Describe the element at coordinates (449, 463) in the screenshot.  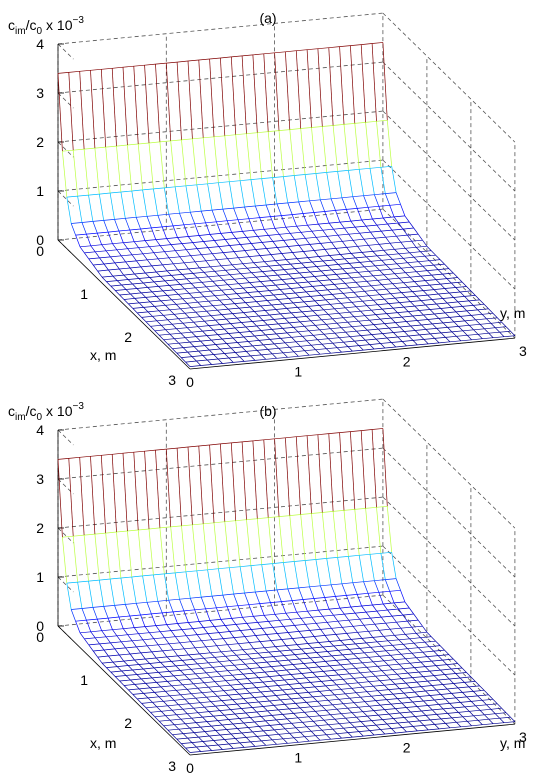
I see `side-wall-gridline` at that location.